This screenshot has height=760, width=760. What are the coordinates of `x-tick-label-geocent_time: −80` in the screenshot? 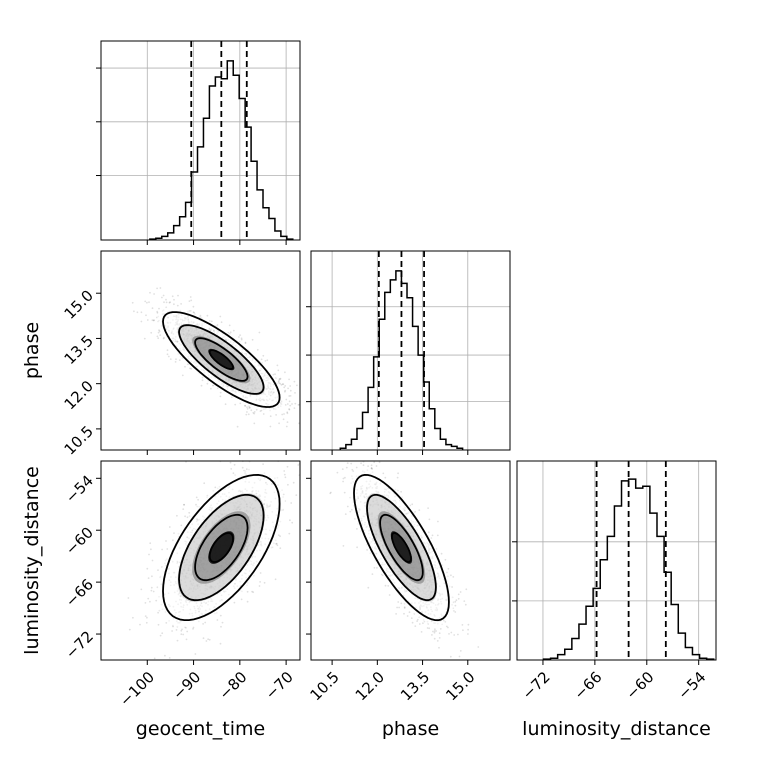 It's located at (232, 685).